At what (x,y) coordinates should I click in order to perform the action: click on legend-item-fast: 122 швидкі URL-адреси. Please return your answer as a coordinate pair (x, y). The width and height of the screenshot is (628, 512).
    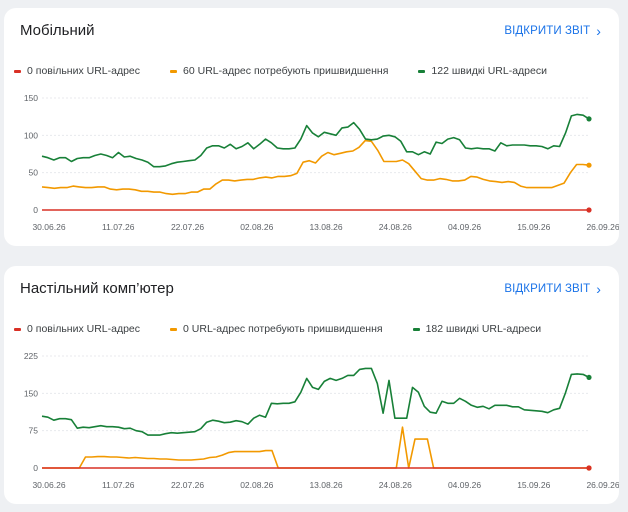
    Looking at the image, I should click on (482, 71).